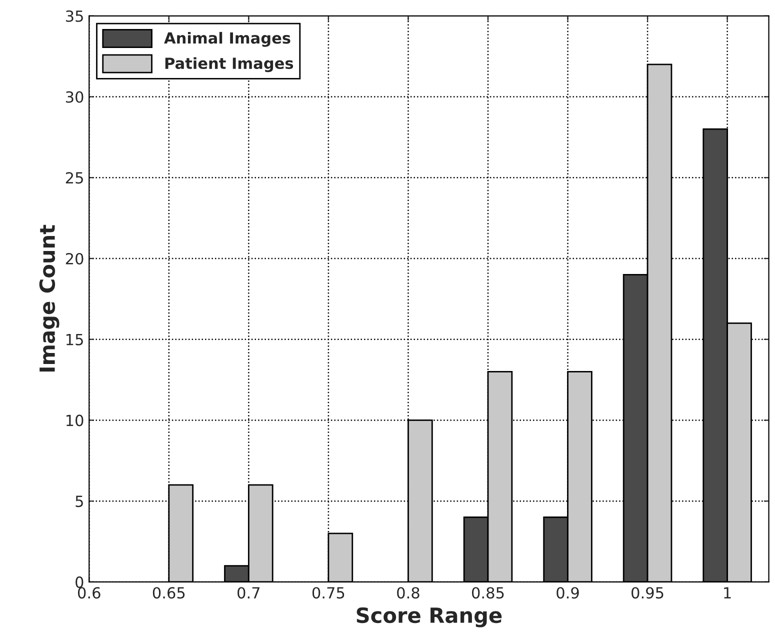 This screenshot has width=775, height=636. What do you see at coordinates (168, 593) in the screenshot?
I see `x-tick-label: 0.65` at bounding box center [168, 593].